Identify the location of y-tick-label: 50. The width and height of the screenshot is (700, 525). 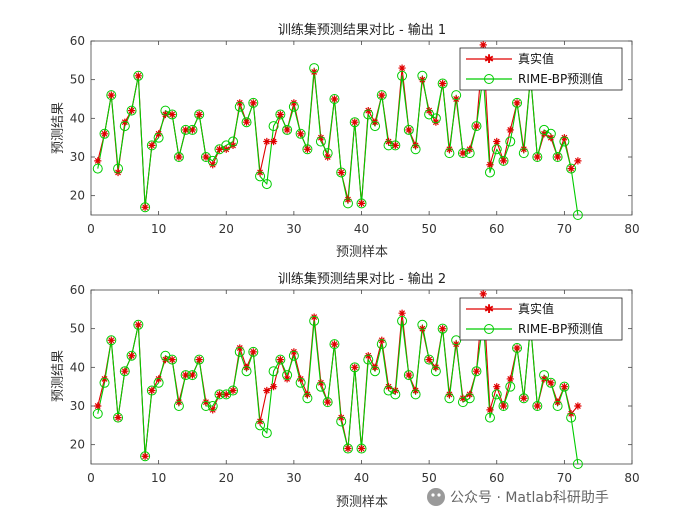
(77, 80).